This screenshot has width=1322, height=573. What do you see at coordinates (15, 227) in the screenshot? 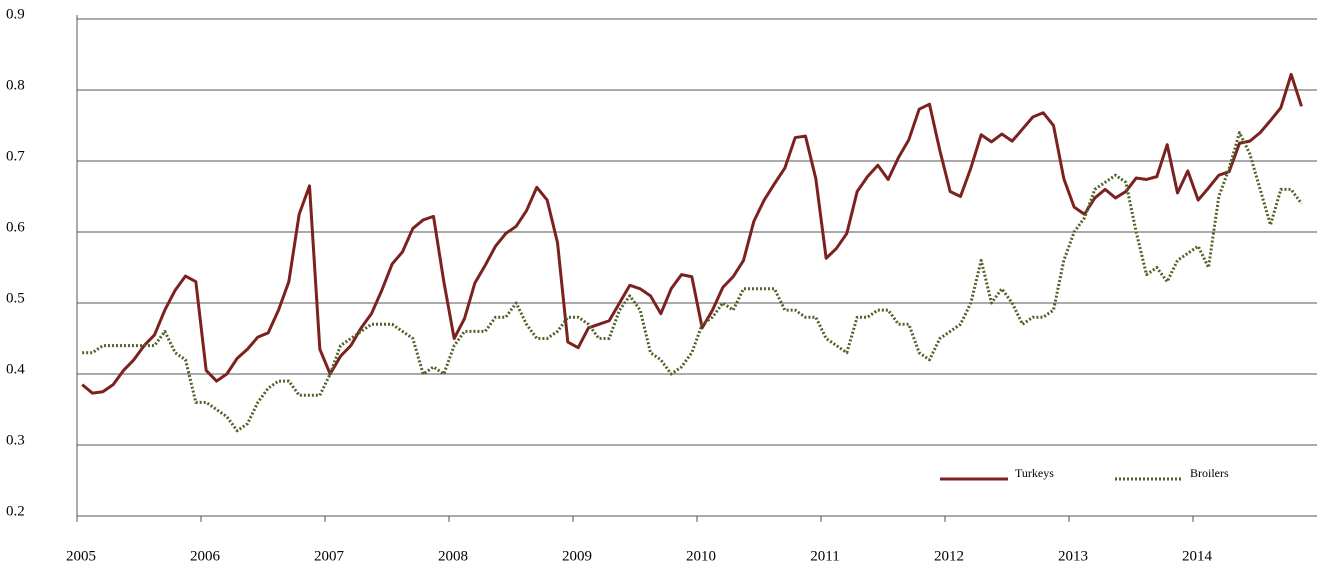
I see `y-tick-label: 0.6` at bounding box center [15, 227].